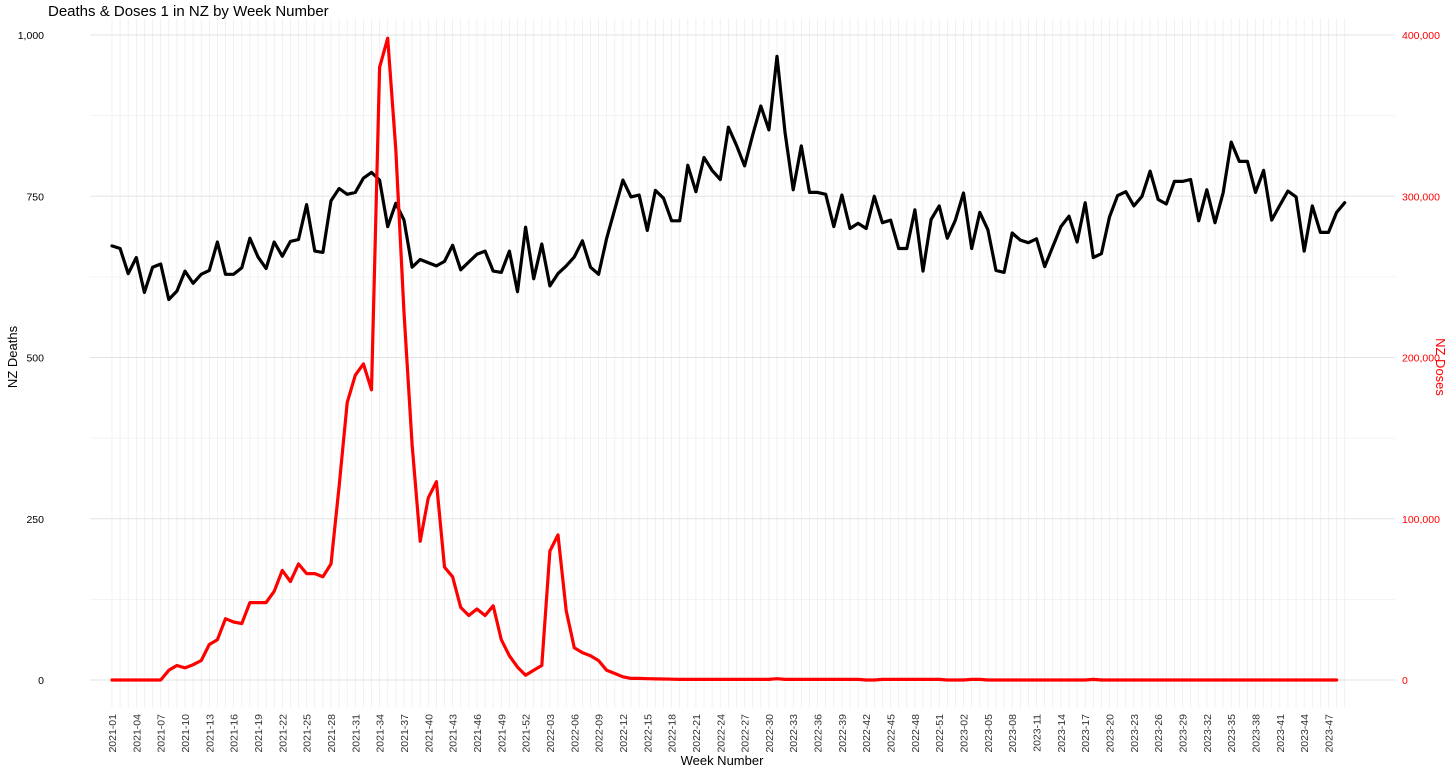 The width and height of the screenshot is (1456, 771). I want to click on y-tick-label-left: 250, so click(35, 520).